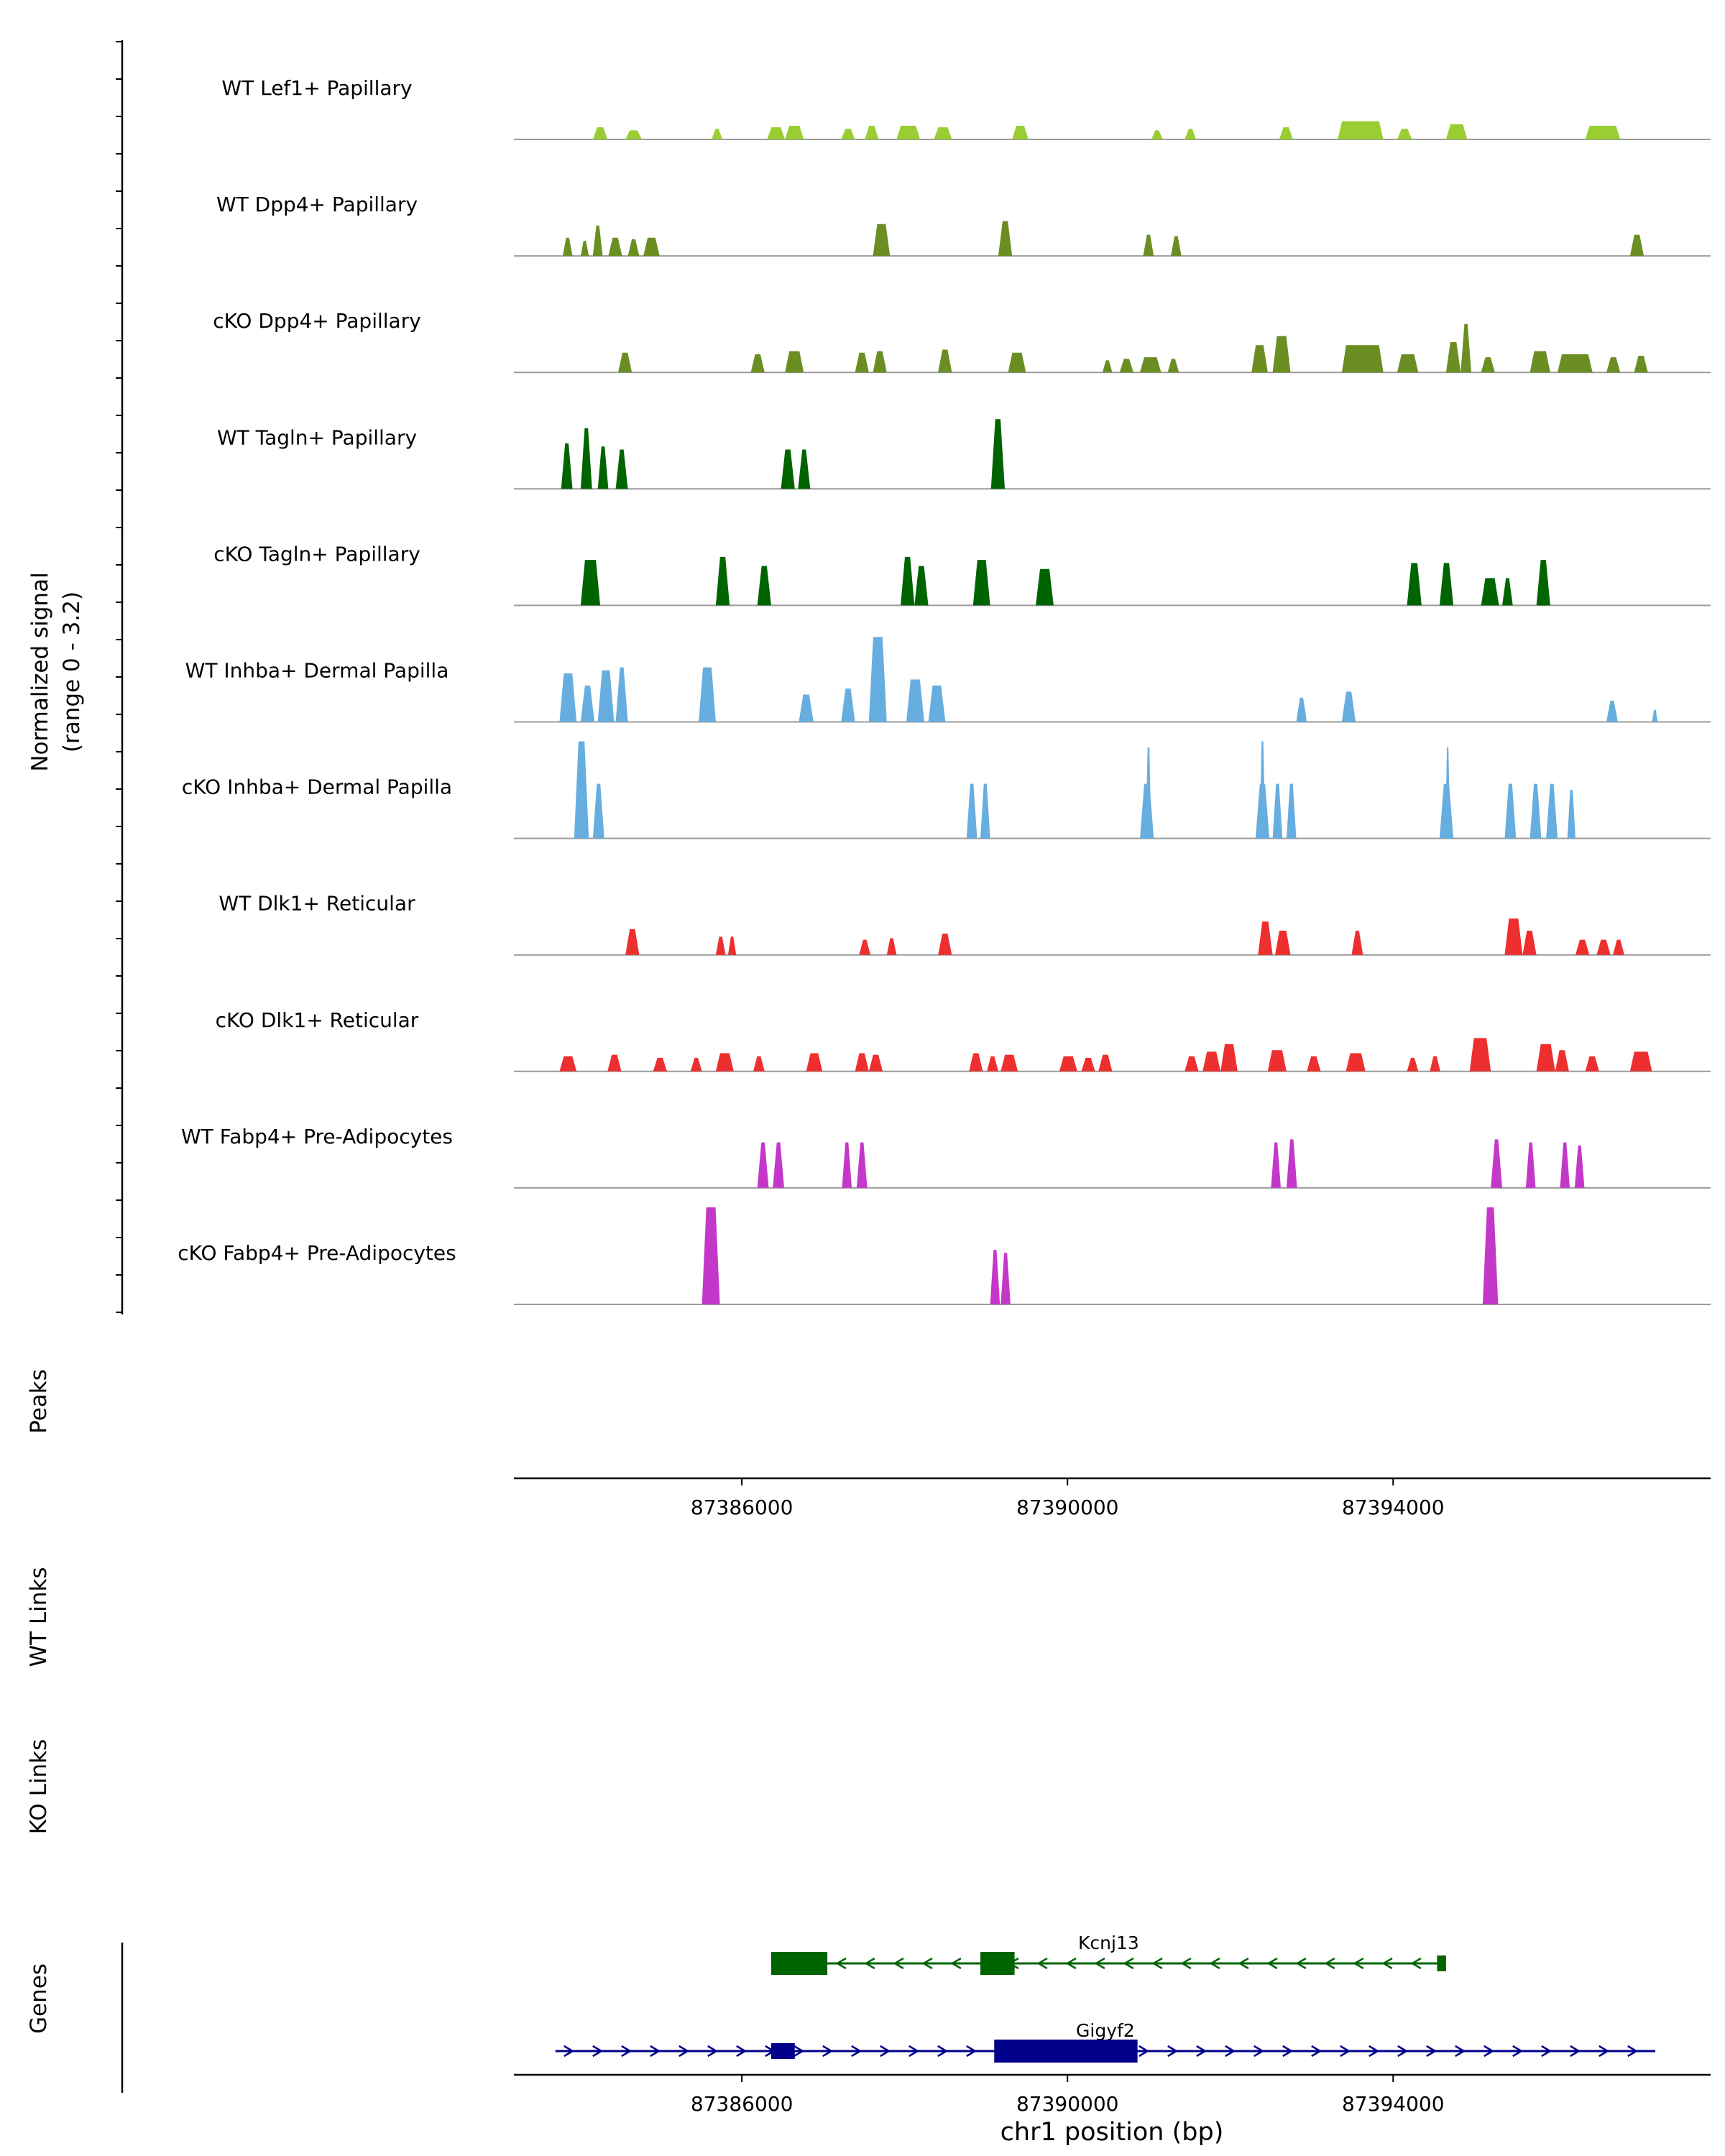  Describe the element at coordinates (317, 1253) in the screenshot. I see `track-label: cKO Fabp4+ Pre-Adipocytes` at that location.